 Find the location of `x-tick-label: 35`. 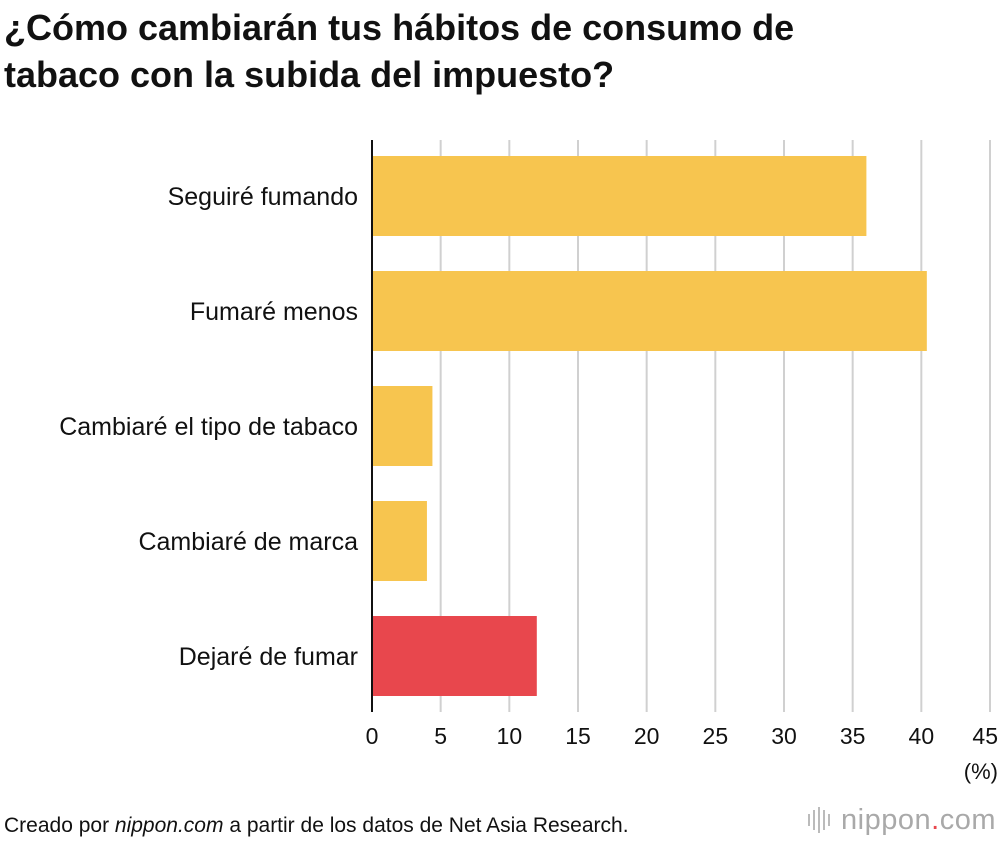

x-tick-label: 35 is located at coordinates (853, 736).